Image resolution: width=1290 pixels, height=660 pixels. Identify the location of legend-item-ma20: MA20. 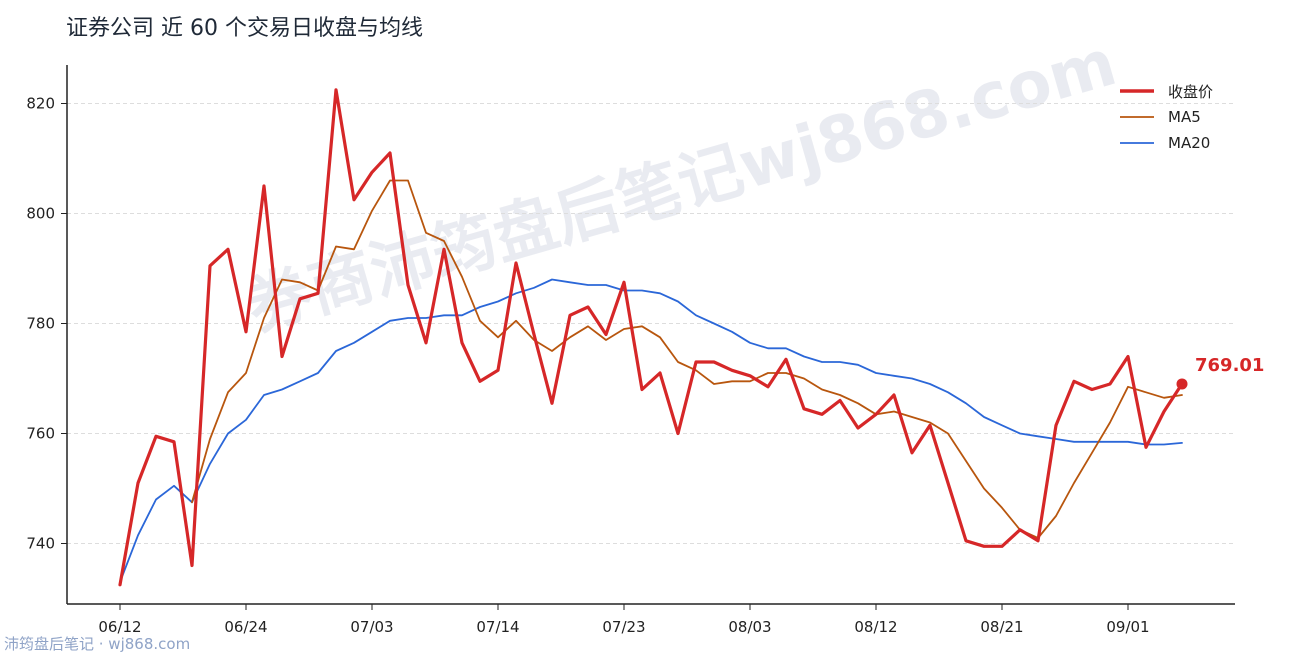
(1166, 143).